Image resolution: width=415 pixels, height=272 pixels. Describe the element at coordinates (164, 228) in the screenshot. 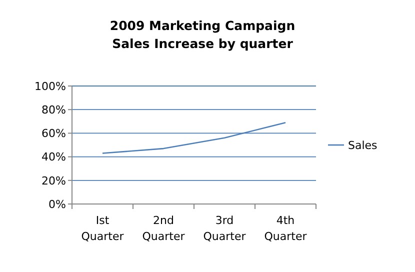

I see `x-tick-label: 2nd Quarter` at that location.